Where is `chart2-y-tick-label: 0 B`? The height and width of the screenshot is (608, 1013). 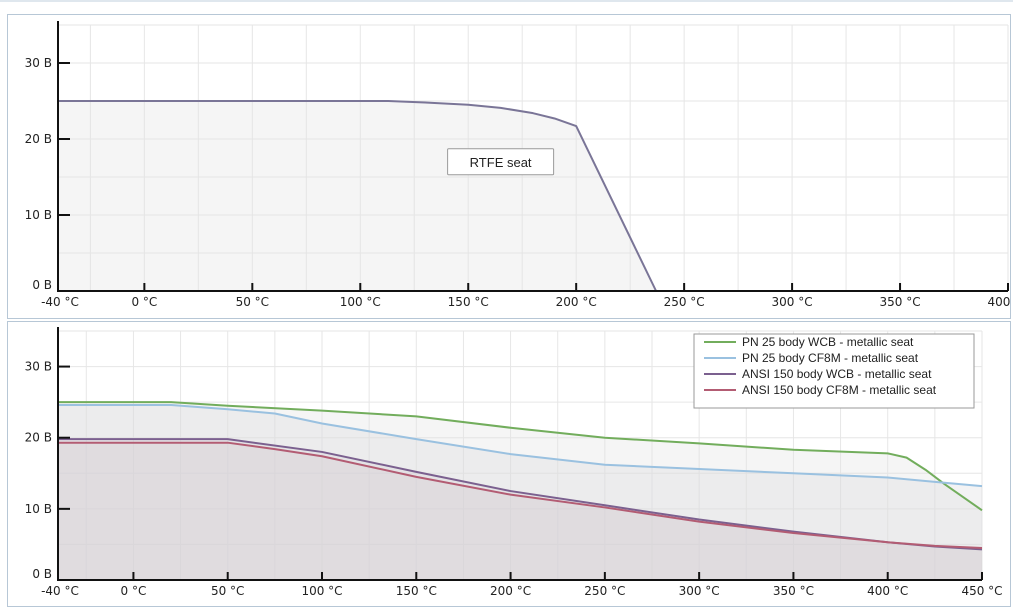
chart2-y-tick-label: 0 B is located at coordinates (42, 574).